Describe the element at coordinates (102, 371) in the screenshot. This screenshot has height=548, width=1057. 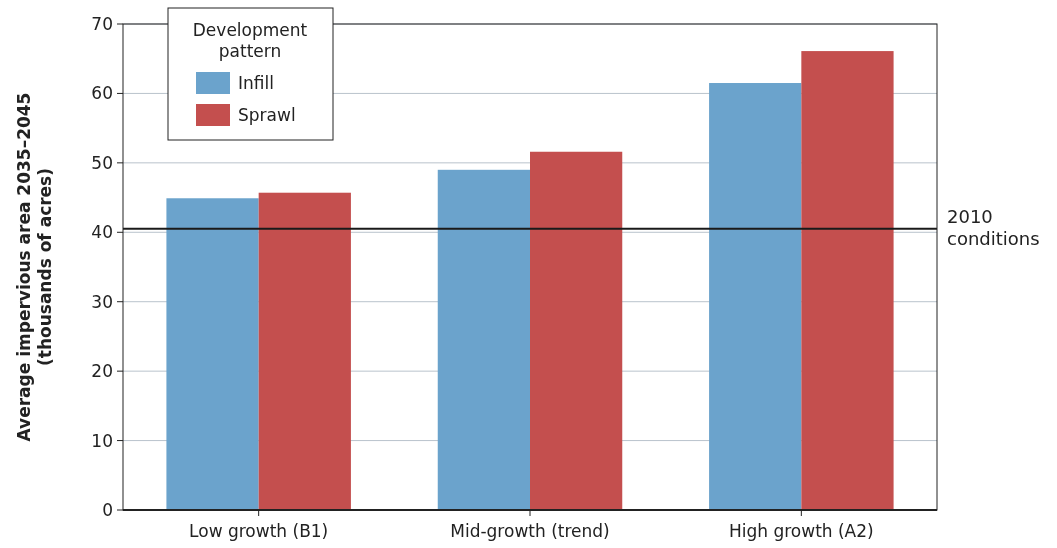
I see `y-tick-label: 20` at that location.